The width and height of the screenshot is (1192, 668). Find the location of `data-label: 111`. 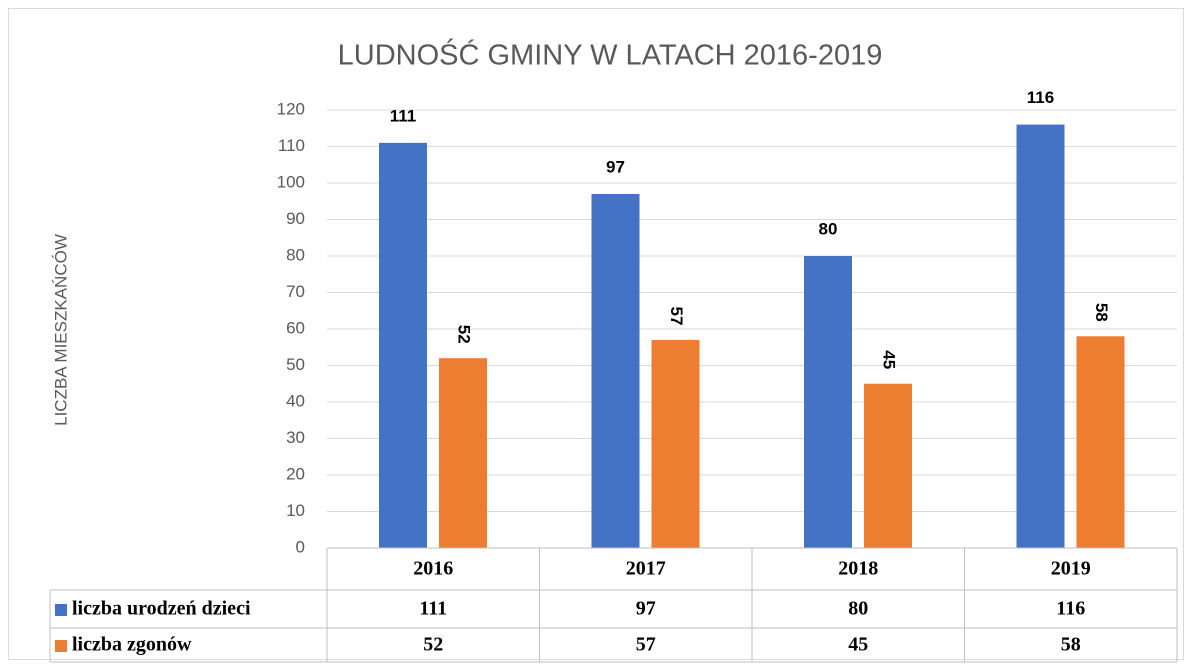

data-label: 111 is located at coordinates (403, 115).